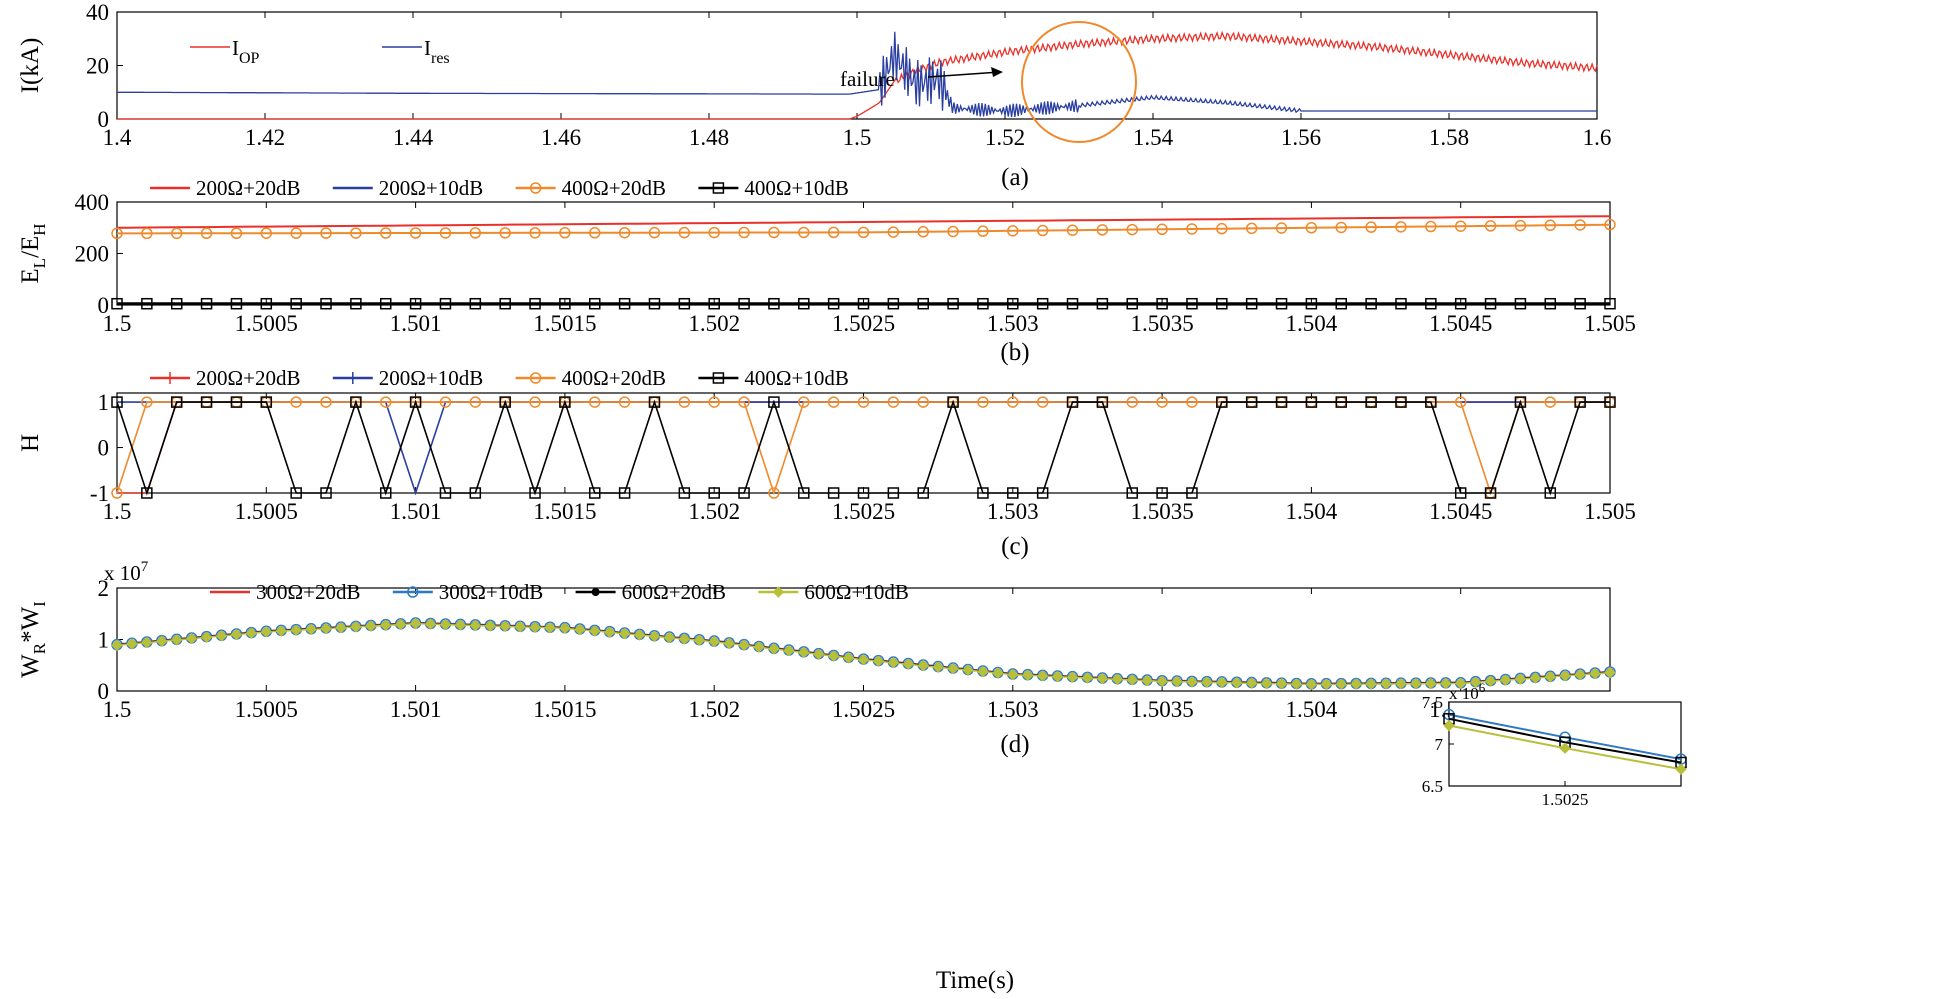 The width and height of the screenshot is (1950, 999). I want to click on x-tick-label: 1.502, so click(714, 709).